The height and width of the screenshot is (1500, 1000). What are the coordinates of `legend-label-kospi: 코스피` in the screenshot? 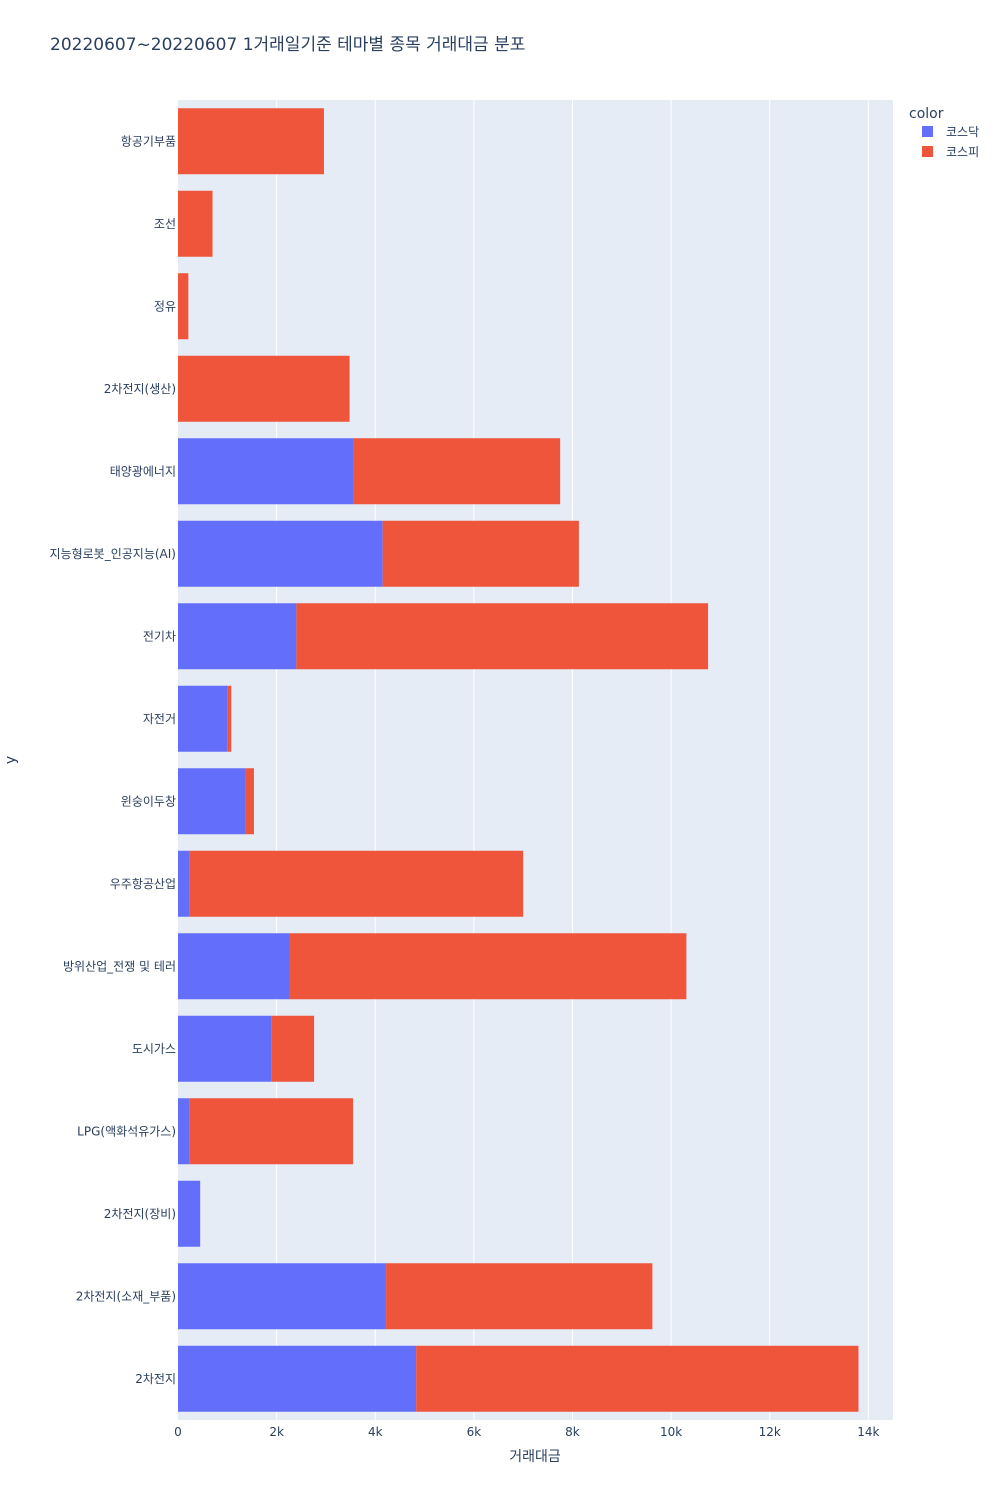 It's located at (962, 152).